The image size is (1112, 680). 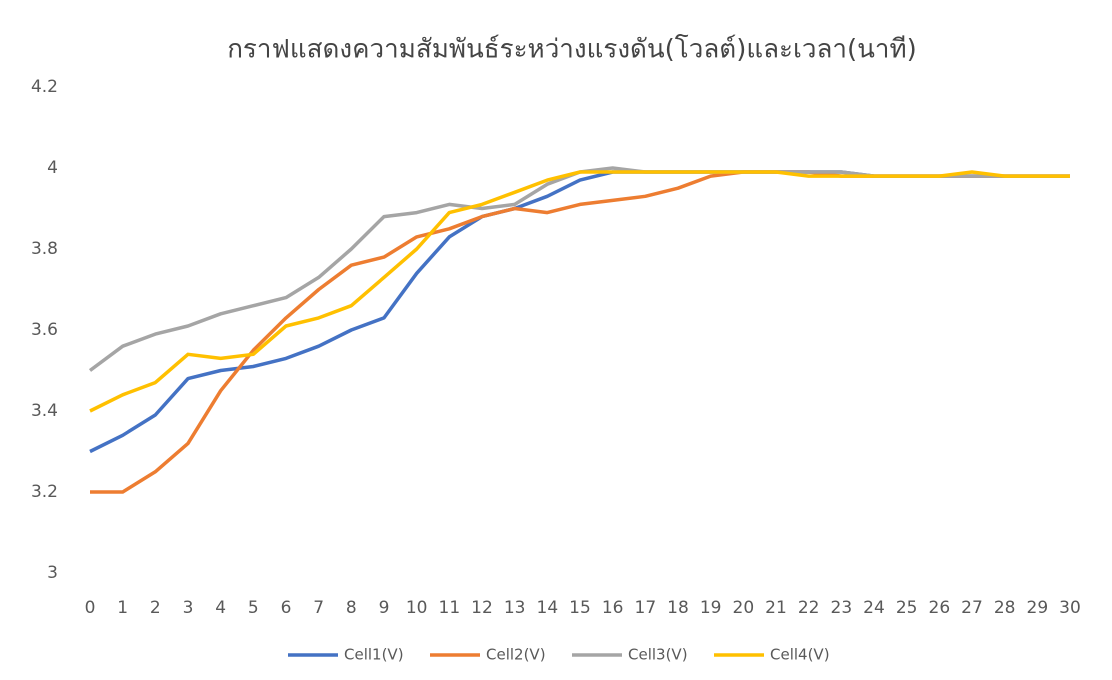 What do you see at coordinates (450, 608) in the screenshot?
I see `x-tick-label: 11` at bounding box center [450, 608].